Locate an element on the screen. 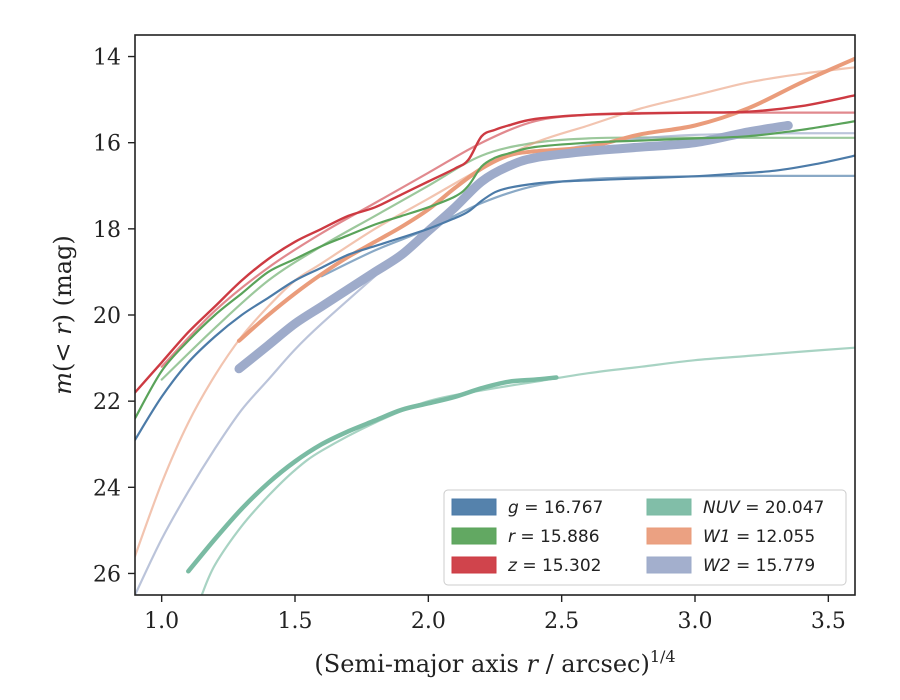 This screenshot has width=900, height=700. legend-entry-label: W1 = 12.055 is located at coordinates (759, 537).